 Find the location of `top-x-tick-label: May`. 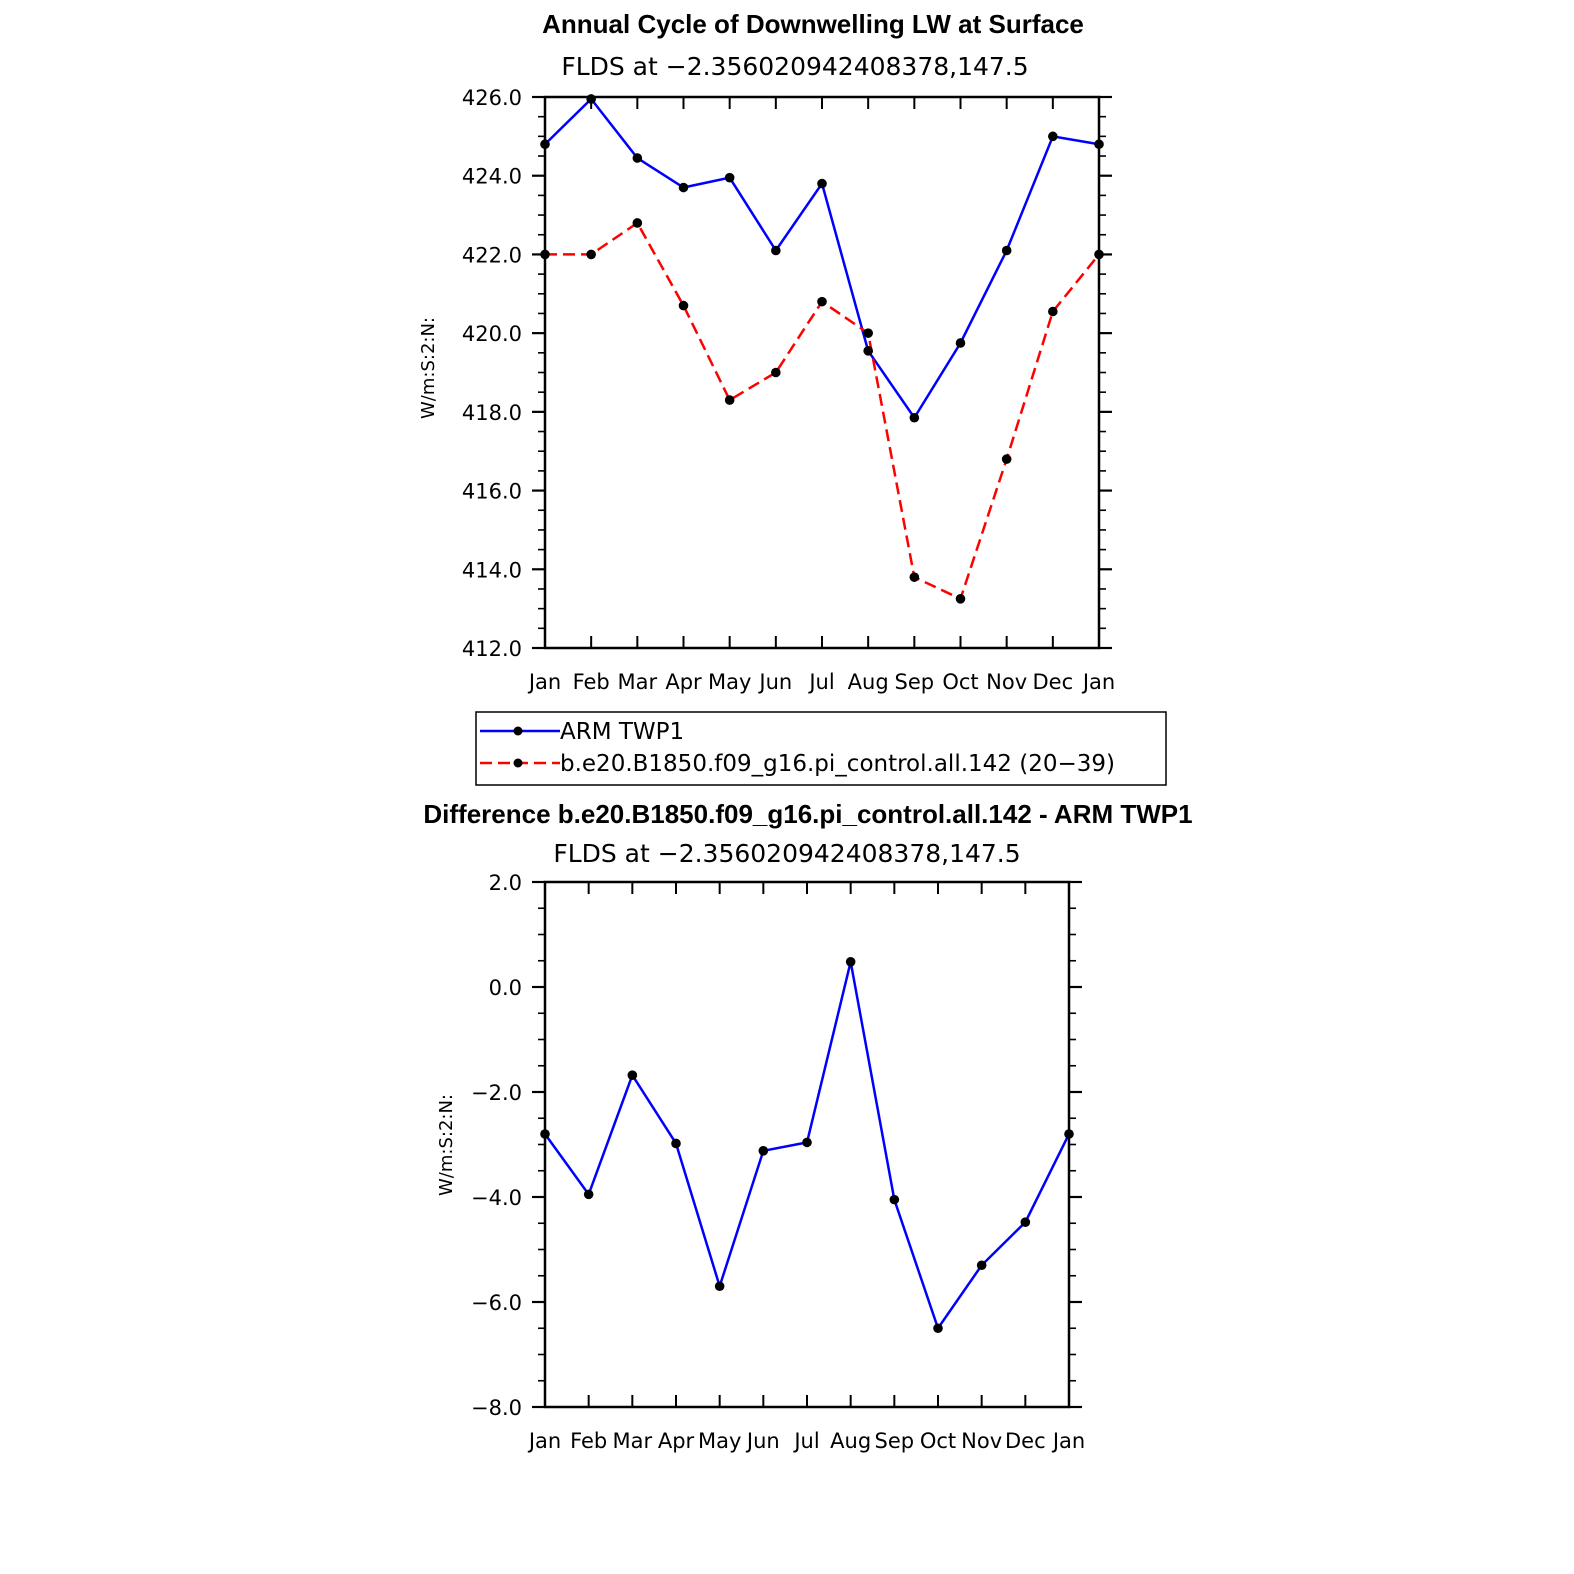

top-x-tick-label: May is located at coordinates (729, 682).